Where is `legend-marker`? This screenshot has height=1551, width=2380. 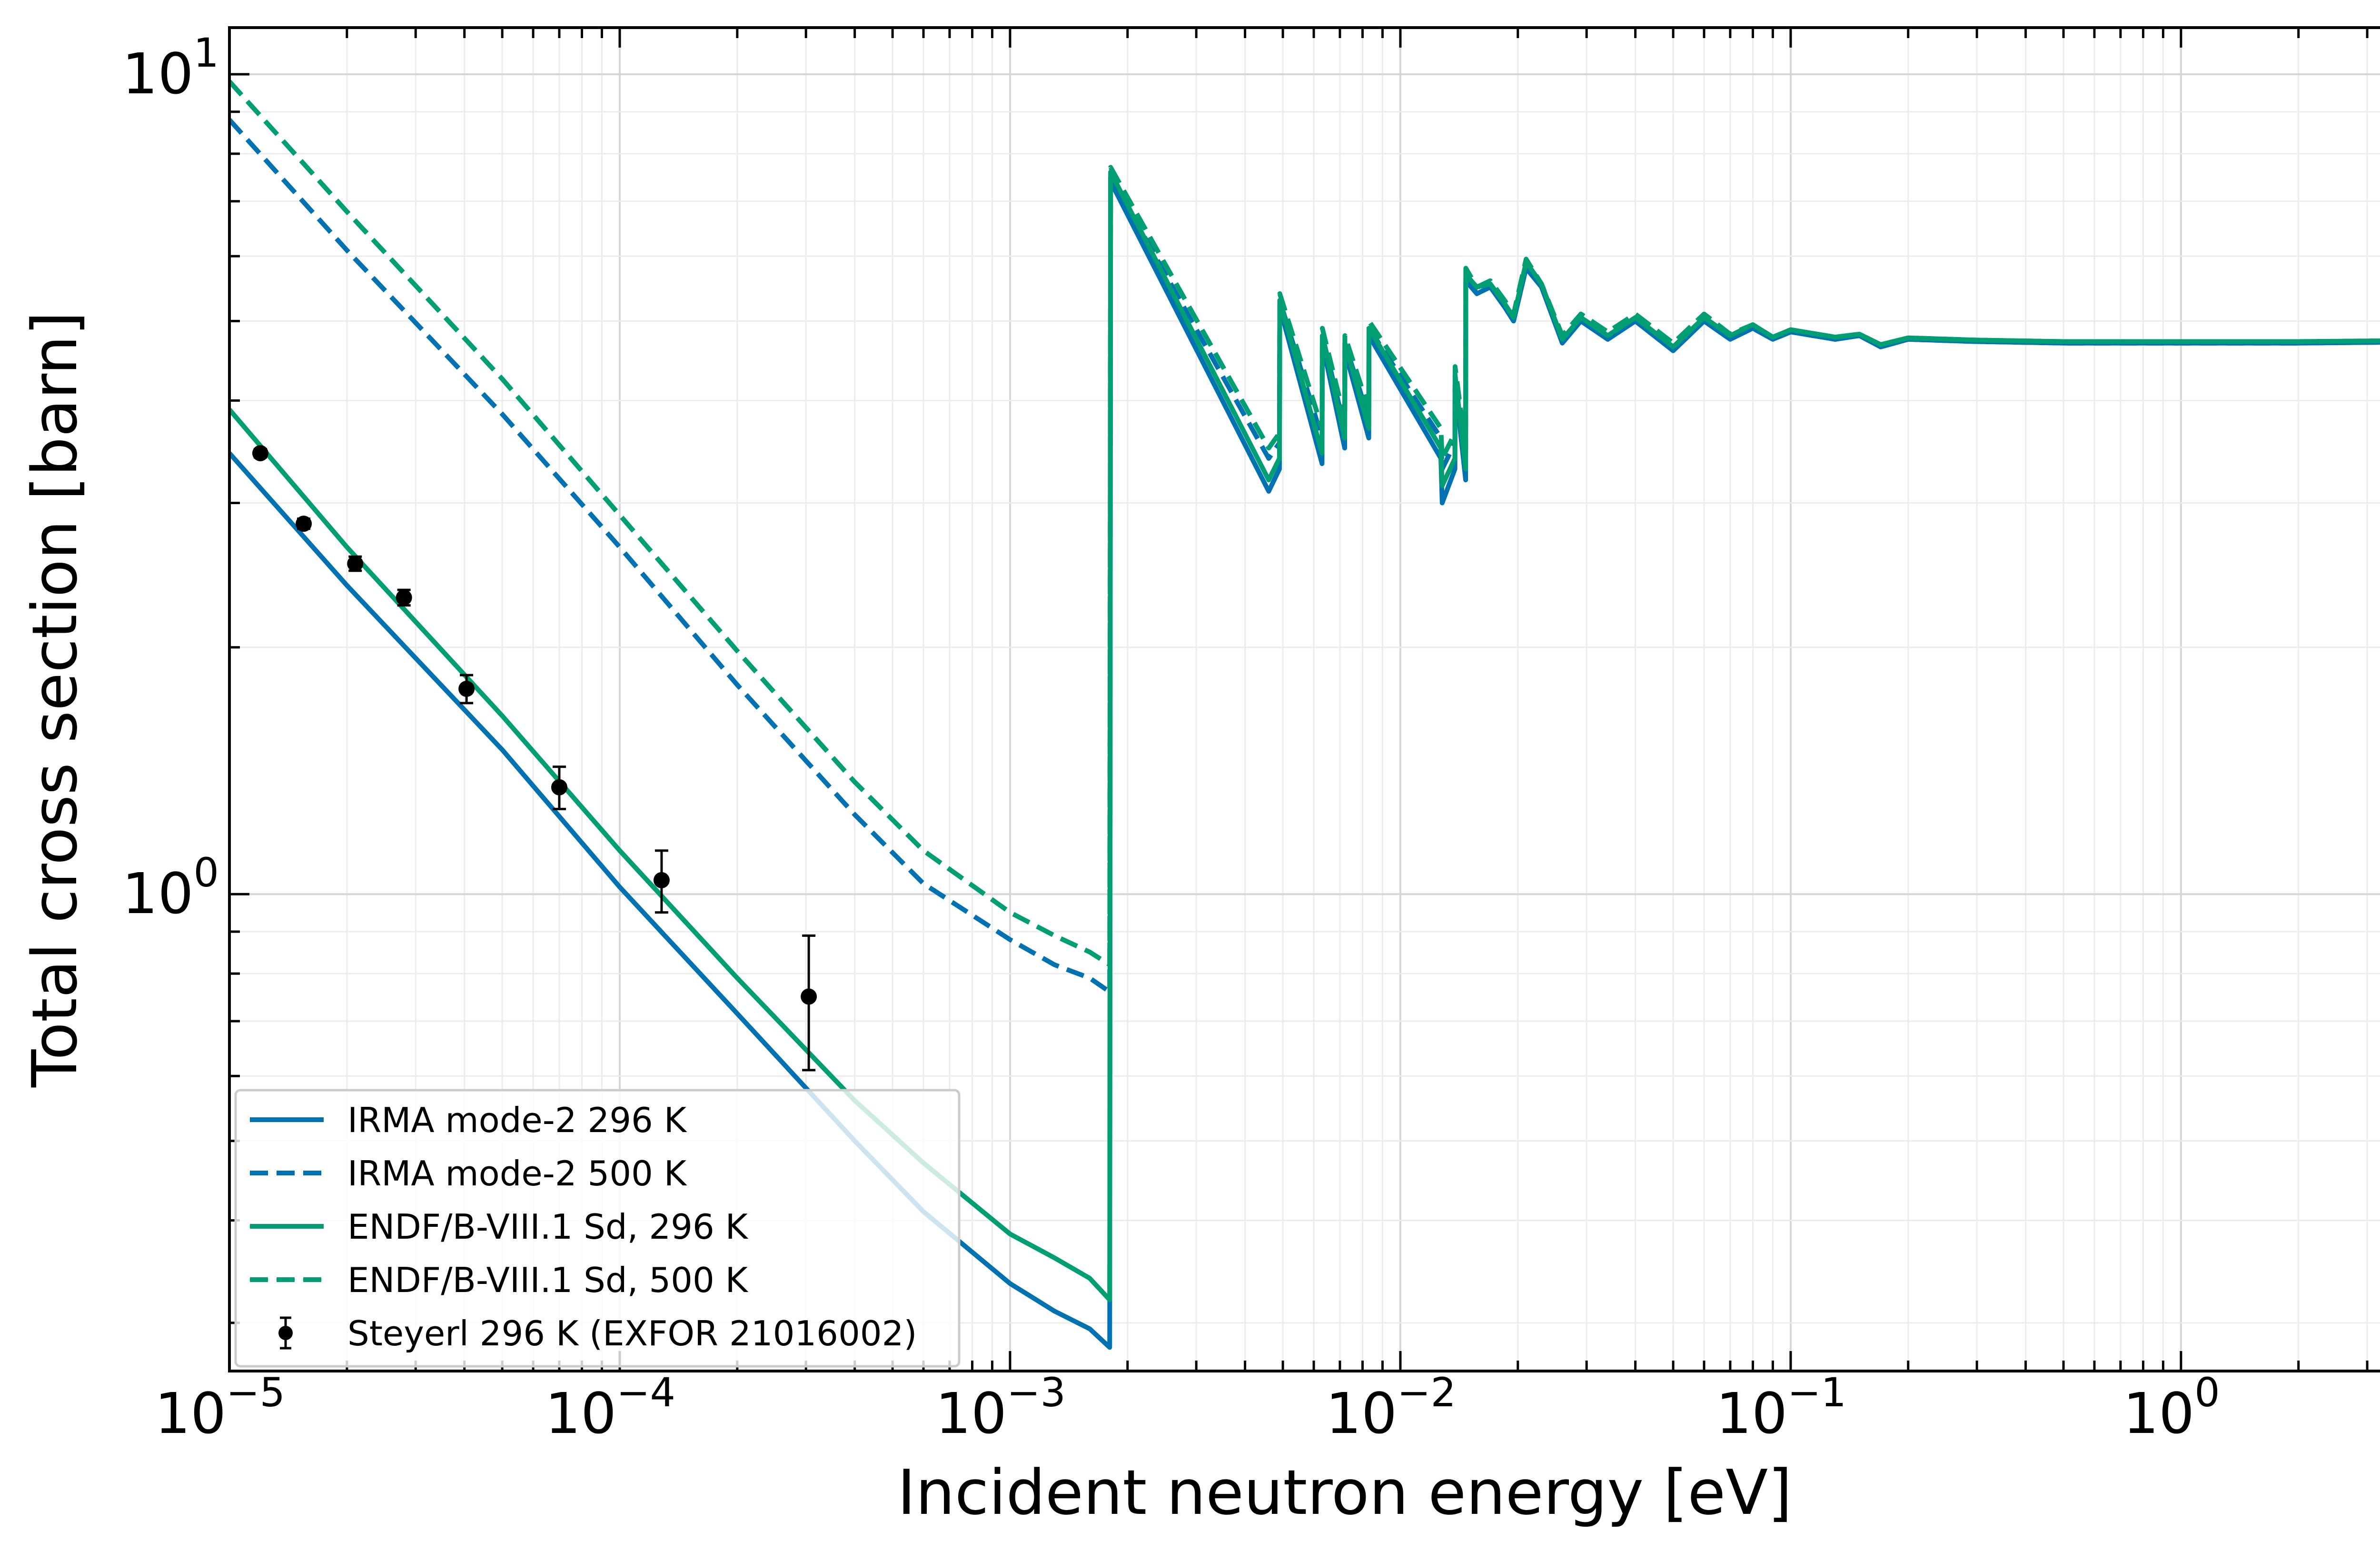
legend-marker is located at coordinates (285, 1333).